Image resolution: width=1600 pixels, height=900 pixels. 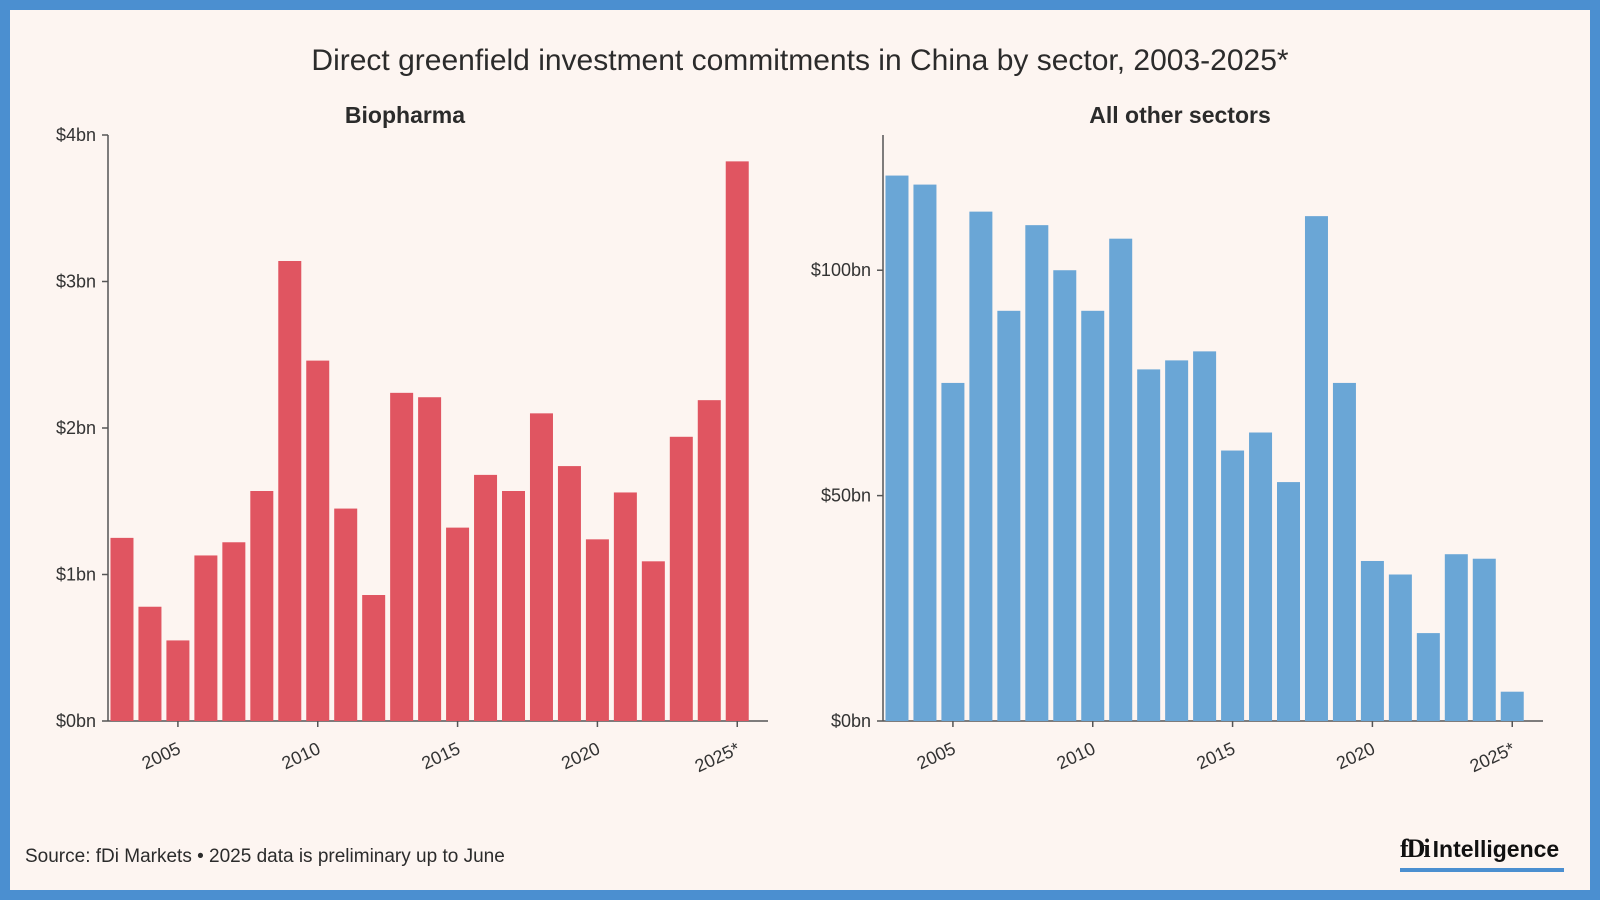 What do you see at coordinates (76, 575) in the screenshot?
I see `biopharma-y-tick-label: $1bn` at bounding box center [76, 575].